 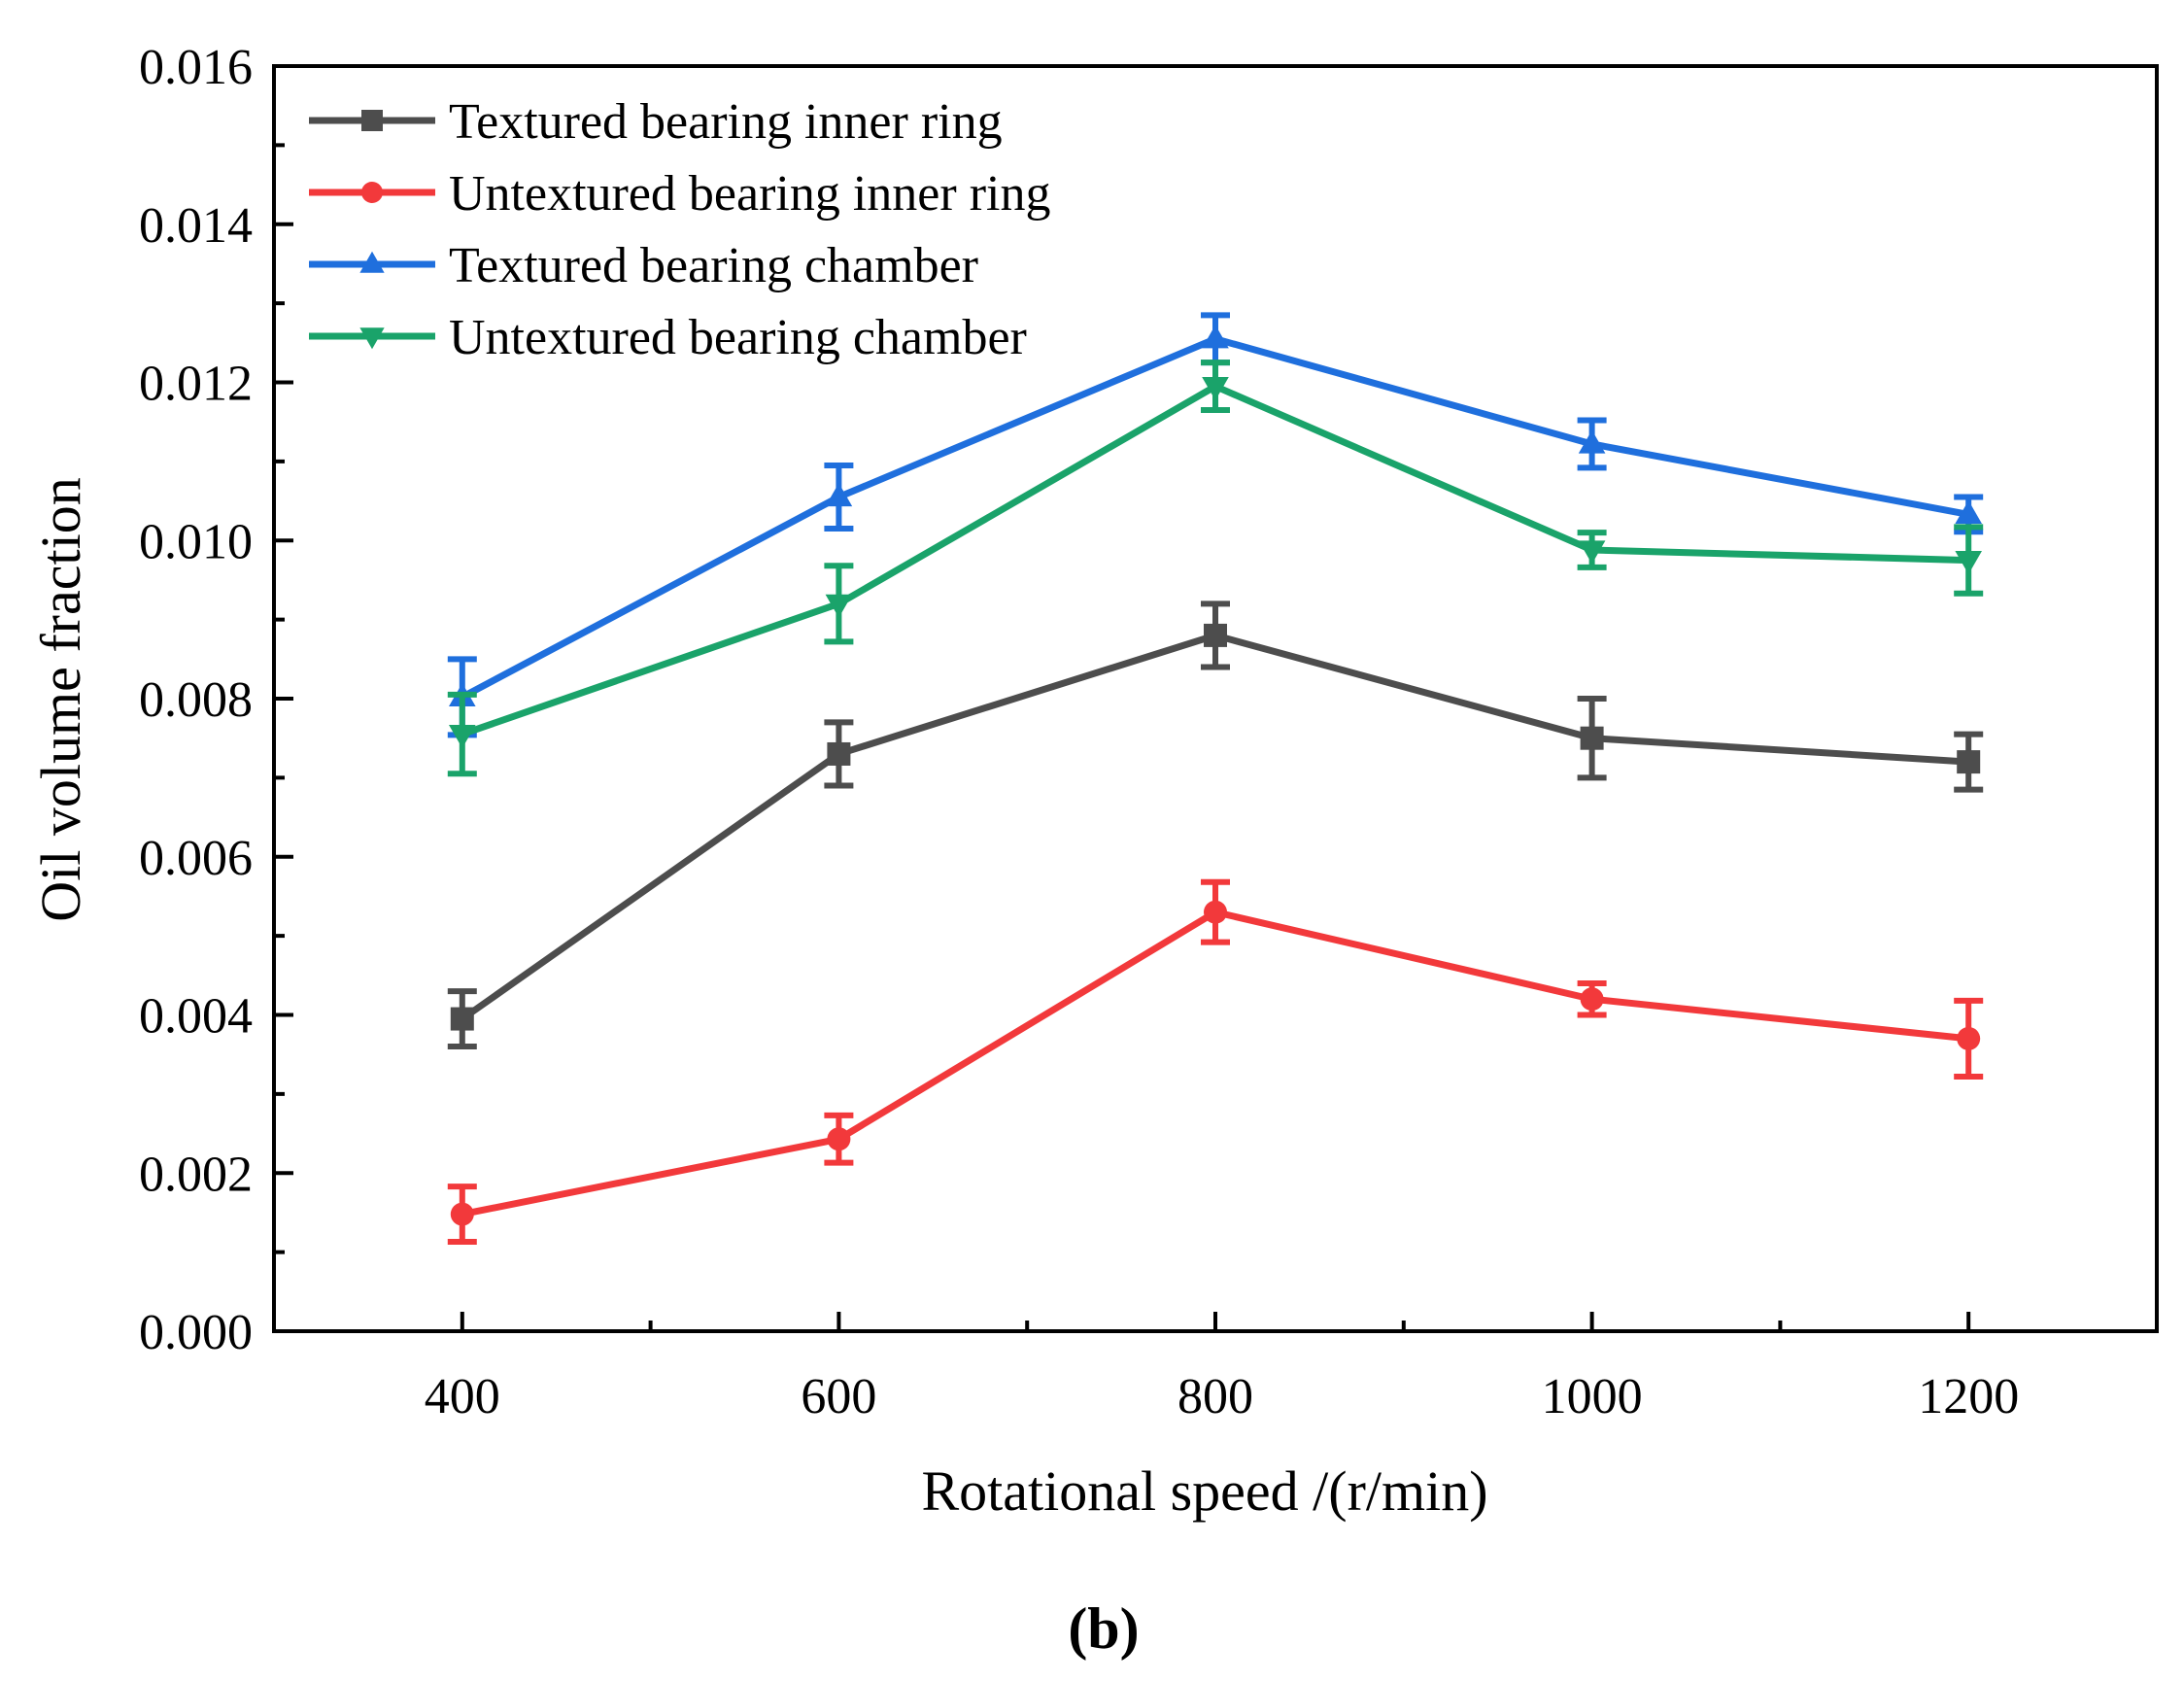 I want to click on y-tick-label: 0.004, so click(x=196, y=1017).